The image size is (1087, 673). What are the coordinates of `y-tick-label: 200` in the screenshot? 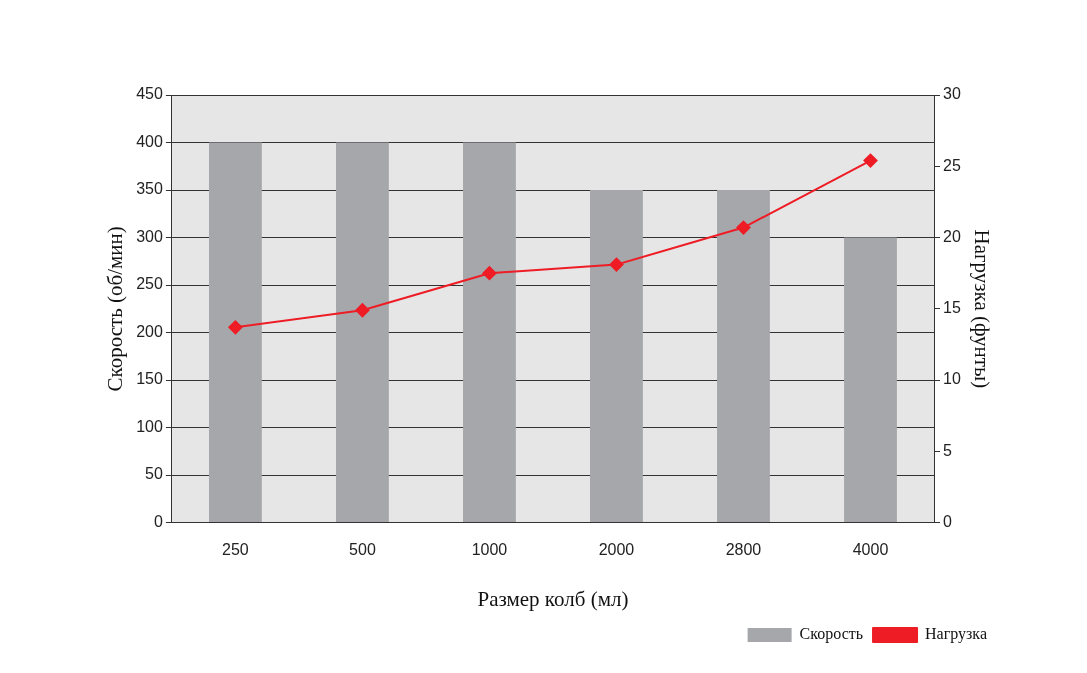 It's located at (149, 331).